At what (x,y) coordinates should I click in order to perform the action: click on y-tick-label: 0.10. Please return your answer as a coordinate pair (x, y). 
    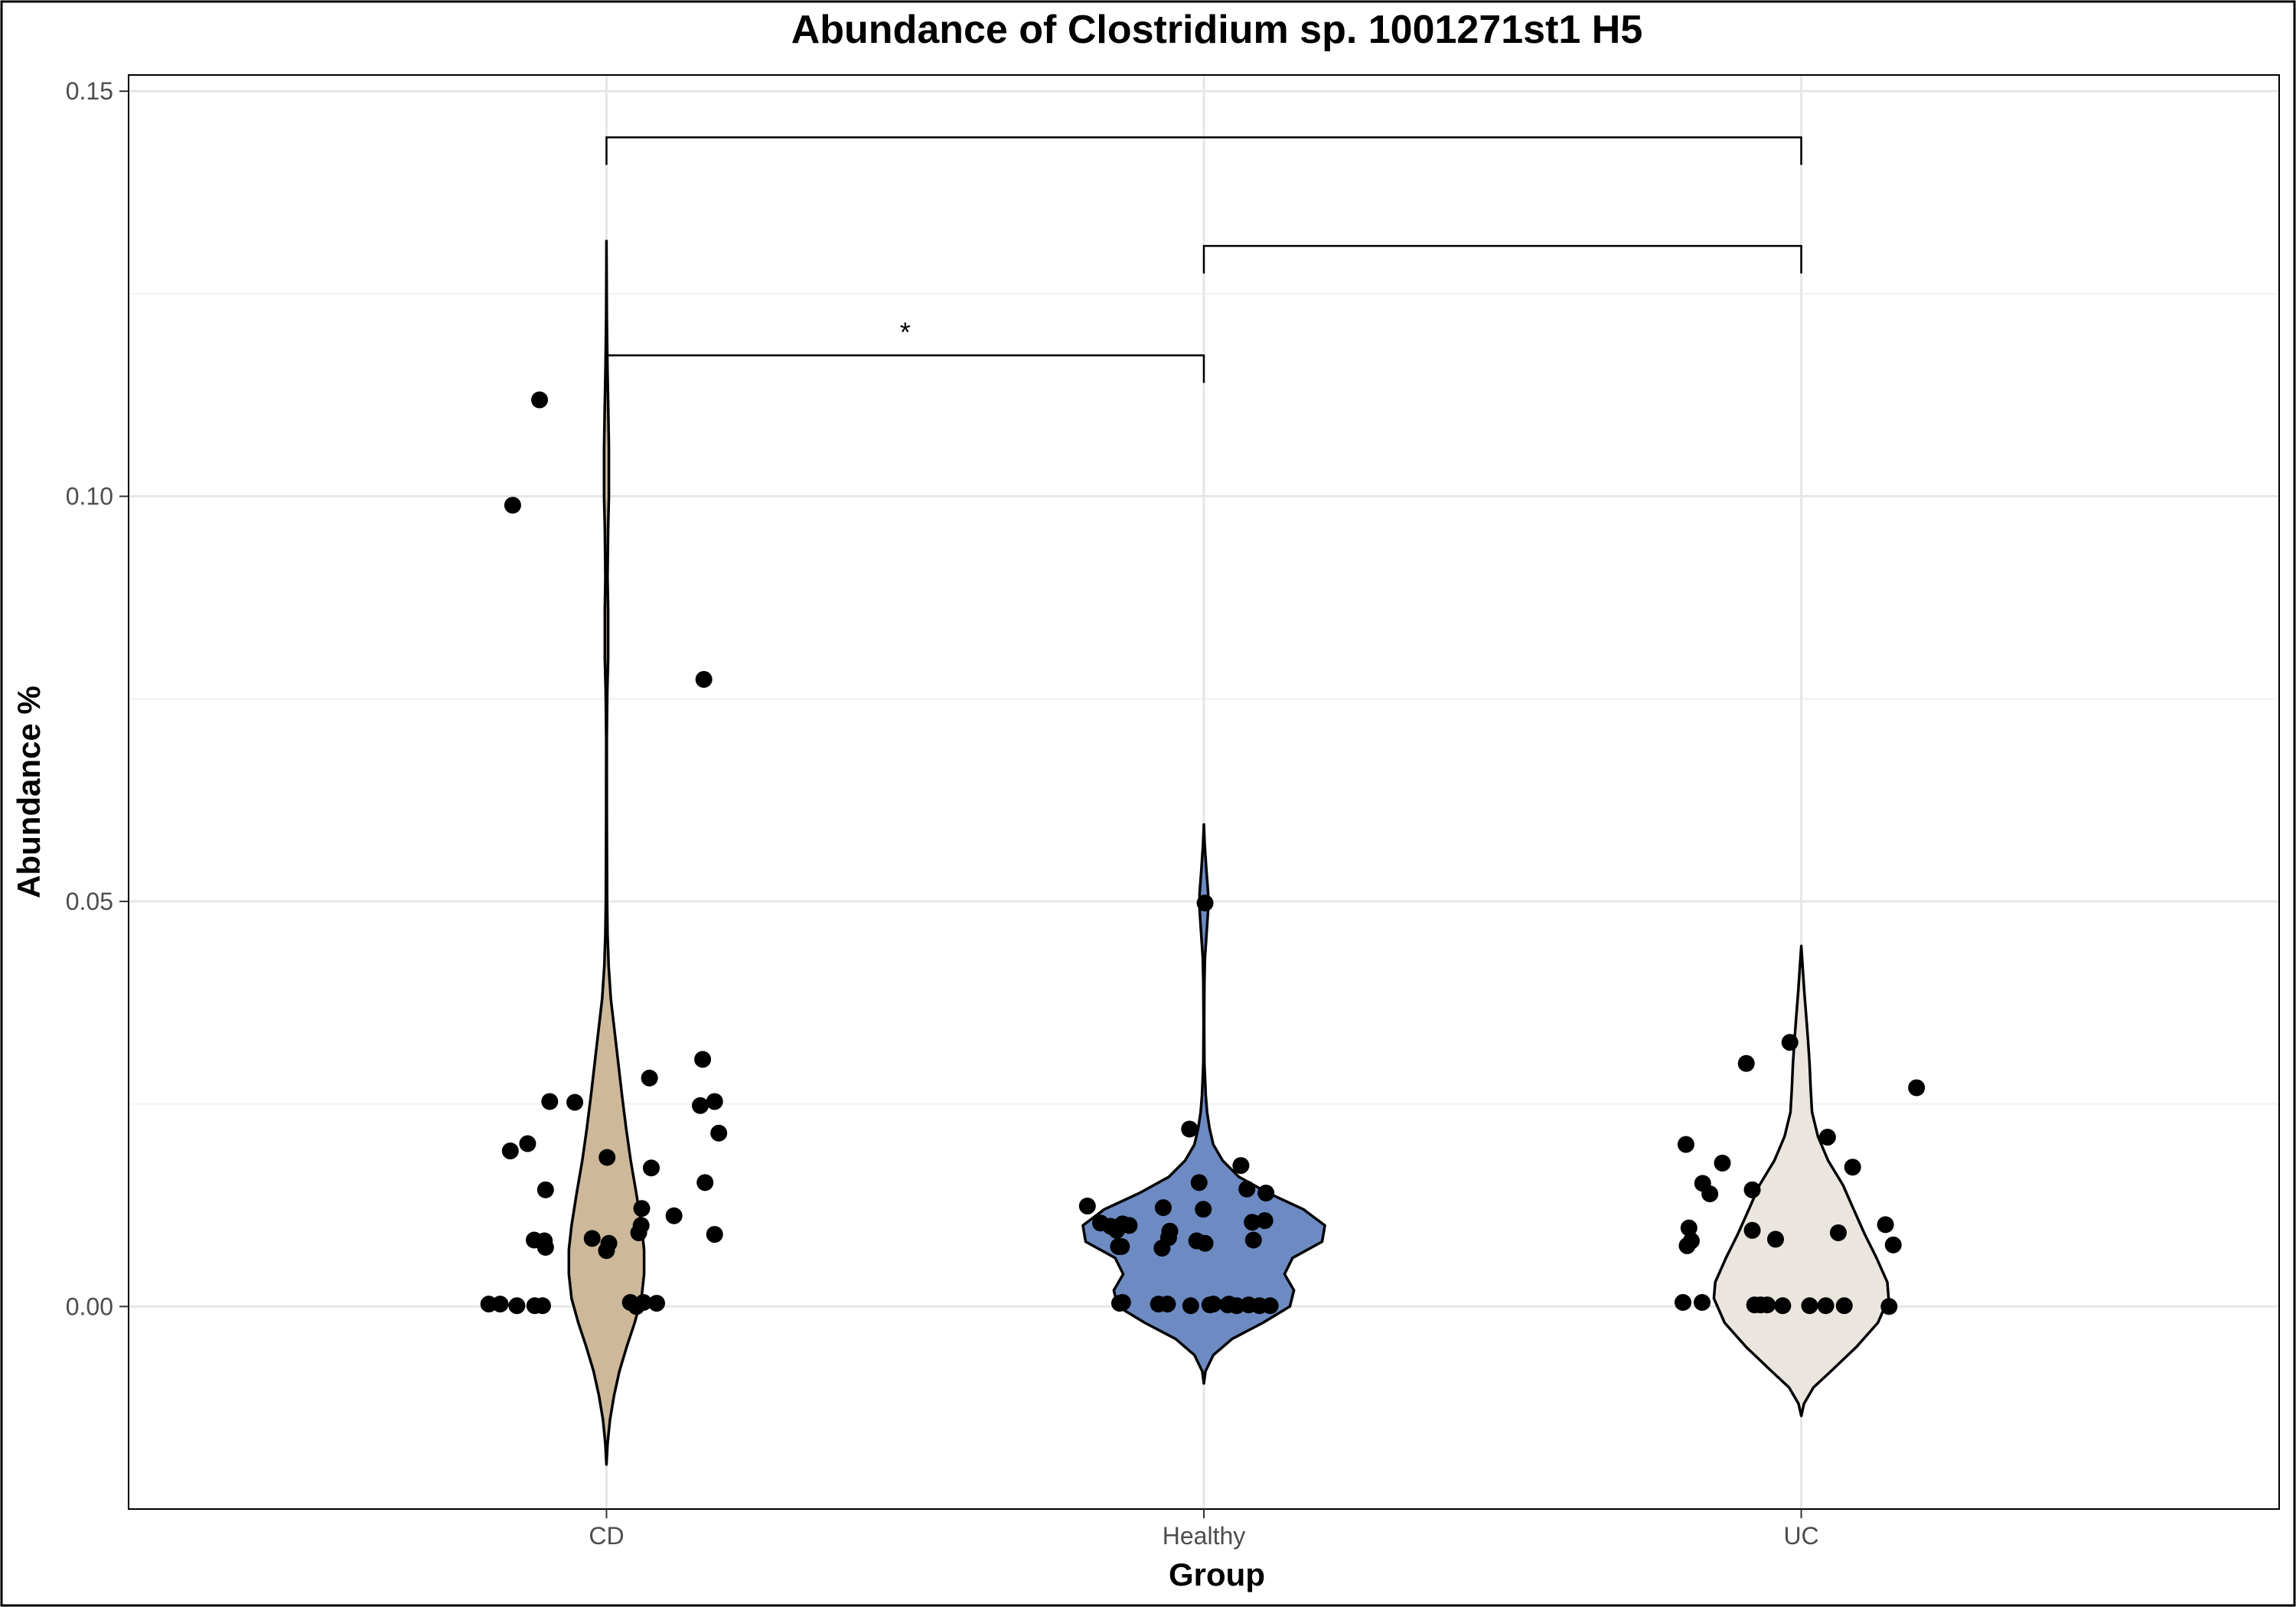
    Looking at the image, I should click on (89, 497).